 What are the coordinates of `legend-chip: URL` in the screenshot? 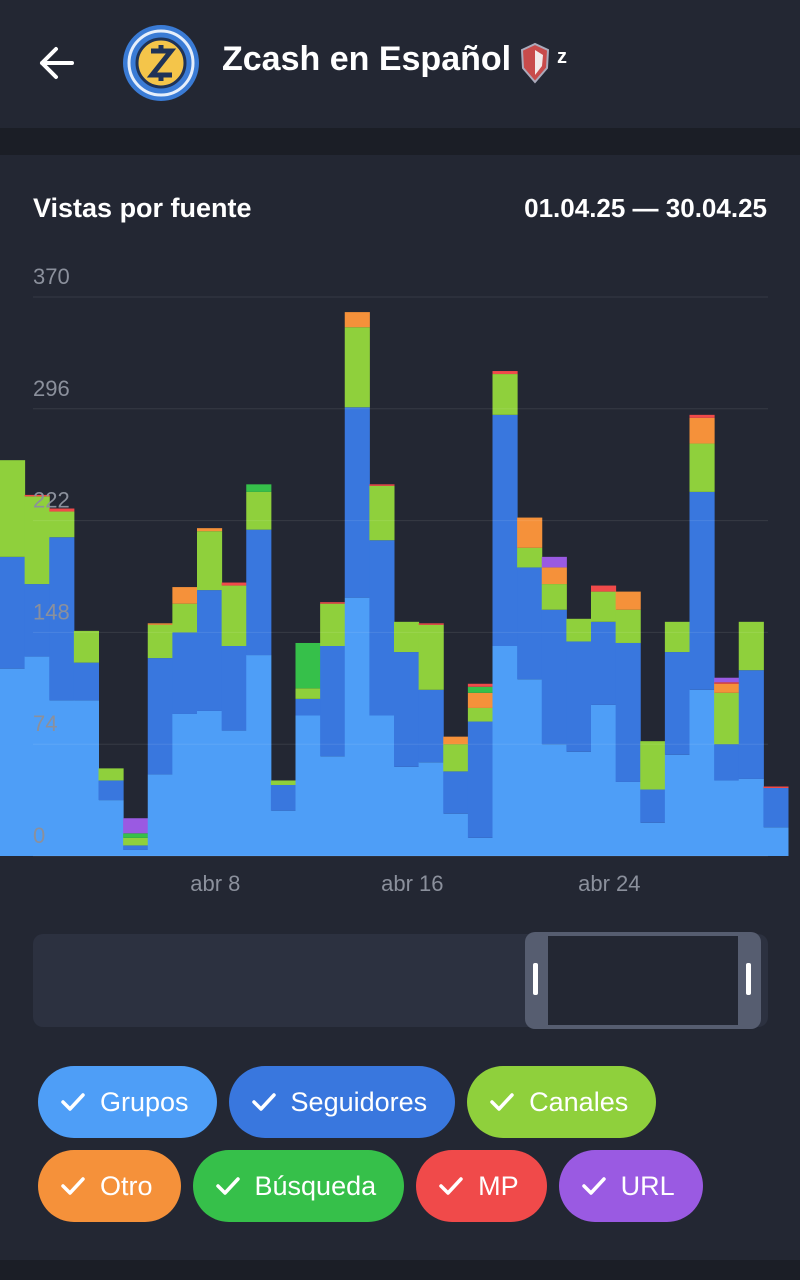 It's located at (630, 1186).